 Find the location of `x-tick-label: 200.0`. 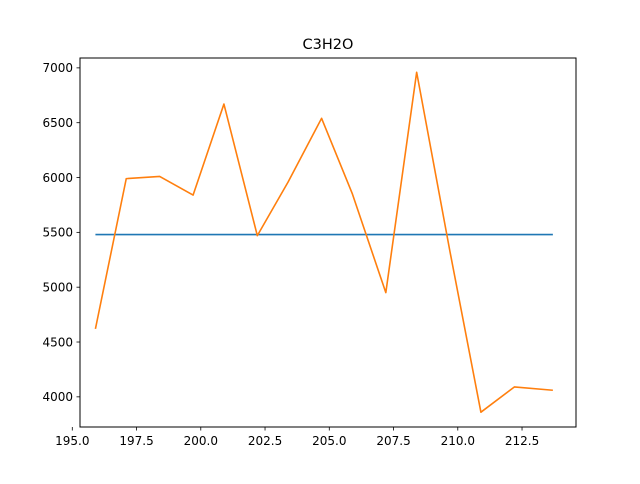

x-tick-label: 200.0 is located at coordinates (201, 441).